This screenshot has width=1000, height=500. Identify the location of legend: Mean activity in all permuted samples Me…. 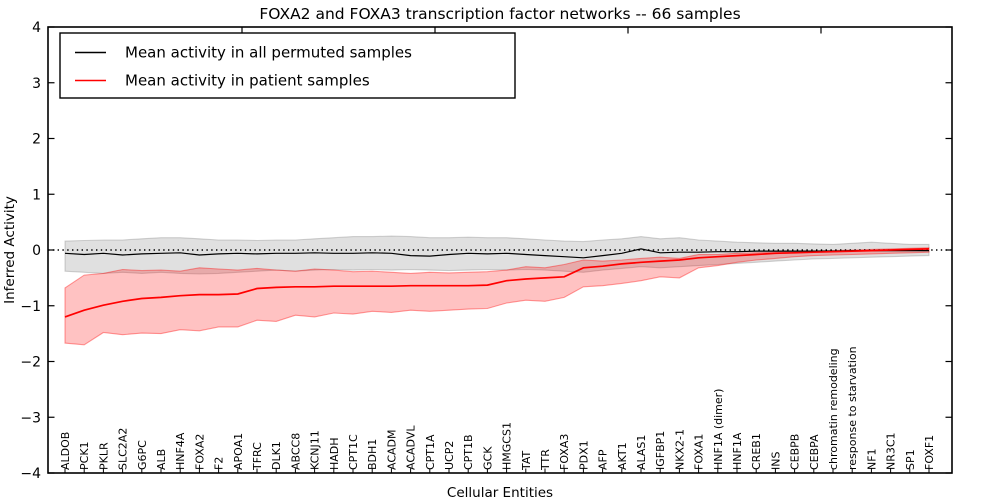
(287, 65).